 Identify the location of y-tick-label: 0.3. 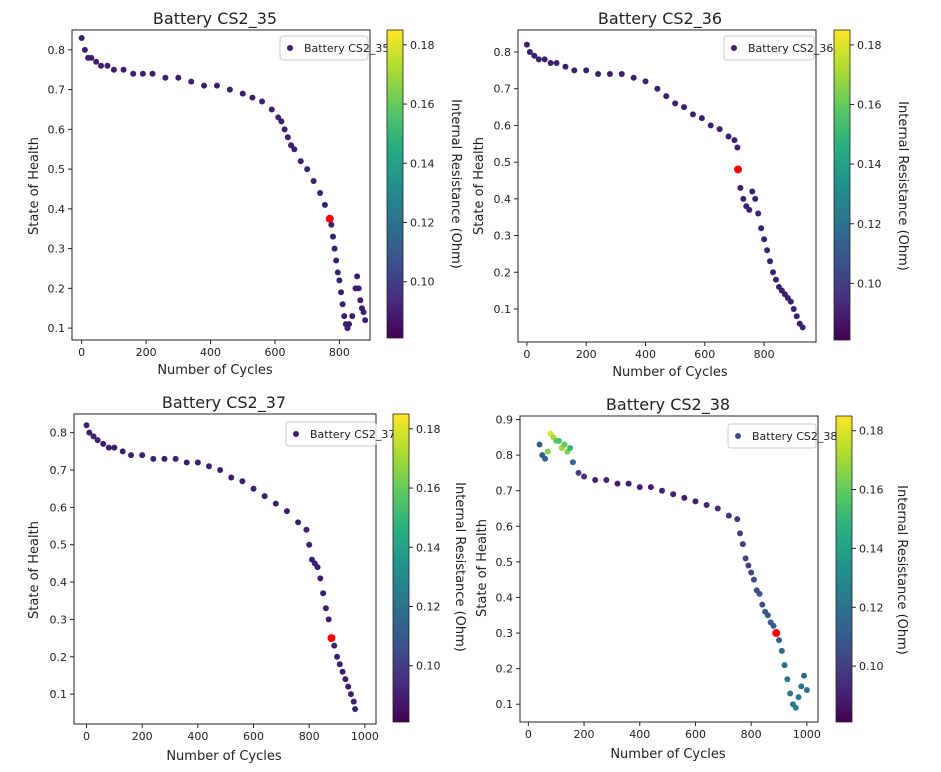
(59, 619).